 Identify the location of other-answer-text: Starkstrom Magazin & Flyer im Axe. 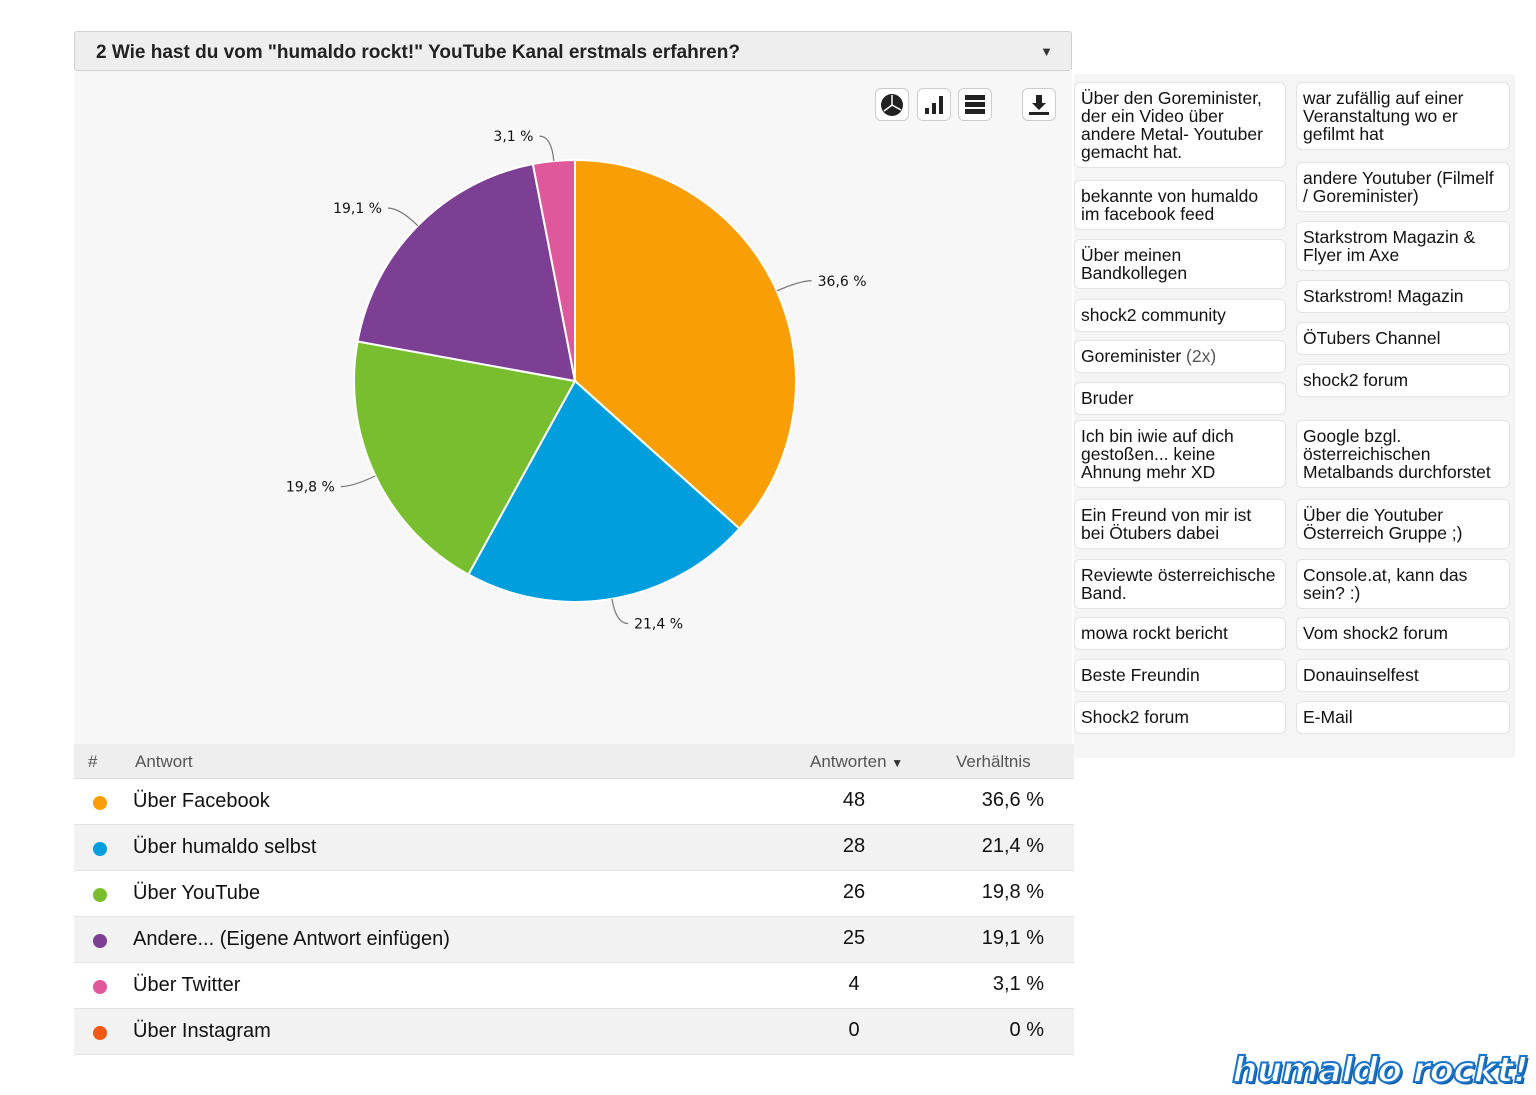
(1389, 246).